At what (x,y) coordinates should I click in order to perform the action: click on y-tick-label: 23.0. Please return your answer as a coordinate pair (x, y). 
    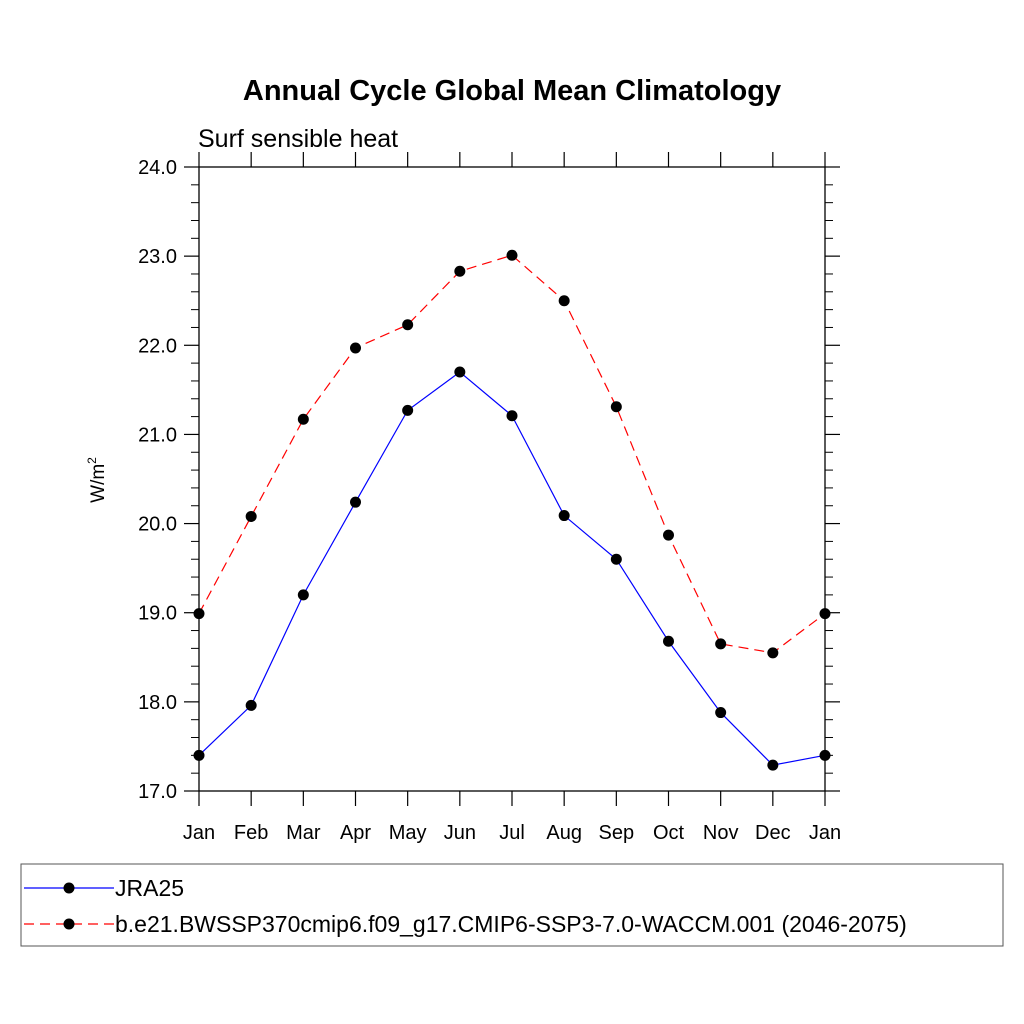
    Looking at the image, I should click on (157, 257).